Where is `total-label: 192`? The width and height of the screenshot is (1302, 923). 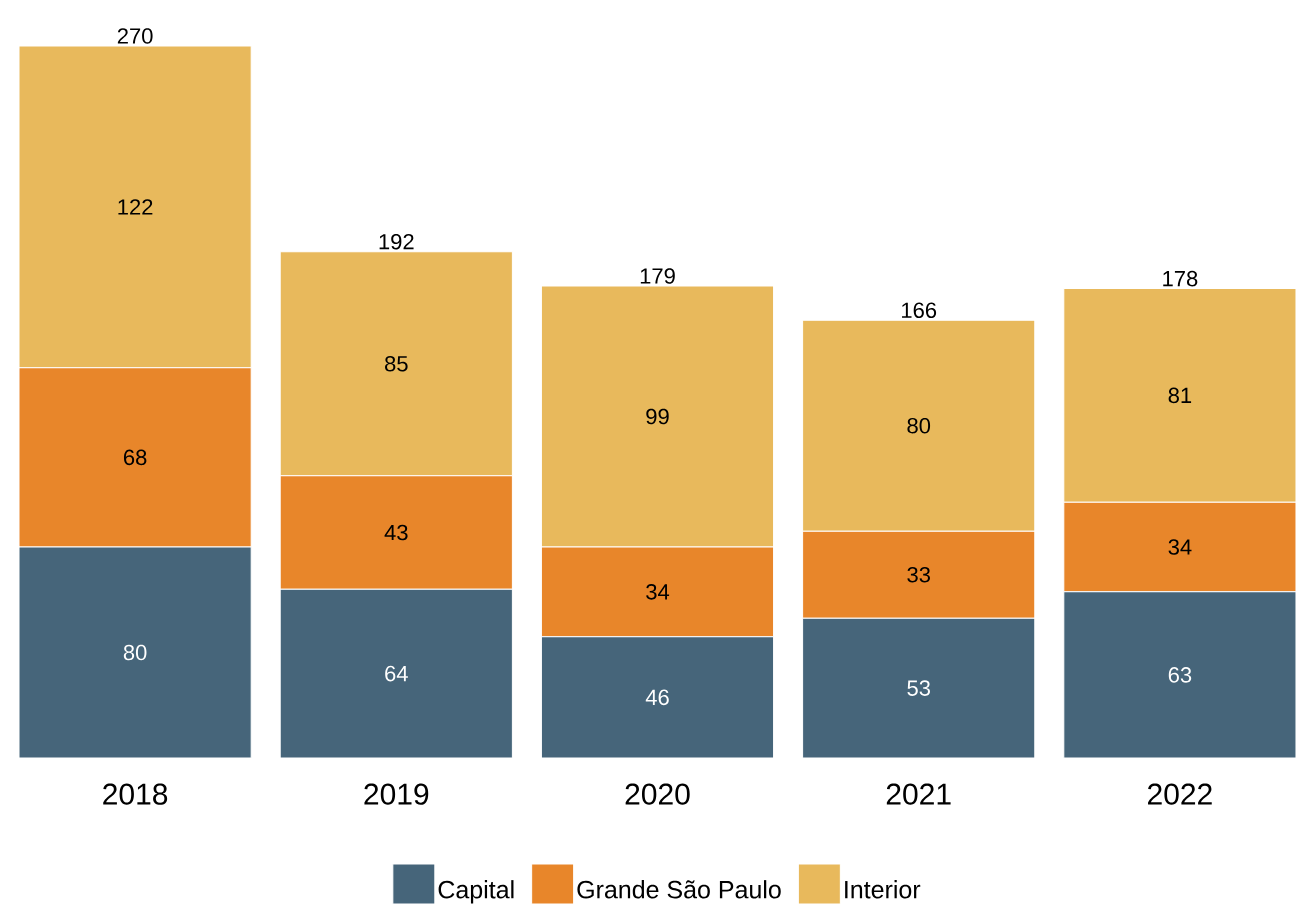
total-label: 192 is located at coordinates (396, 241).